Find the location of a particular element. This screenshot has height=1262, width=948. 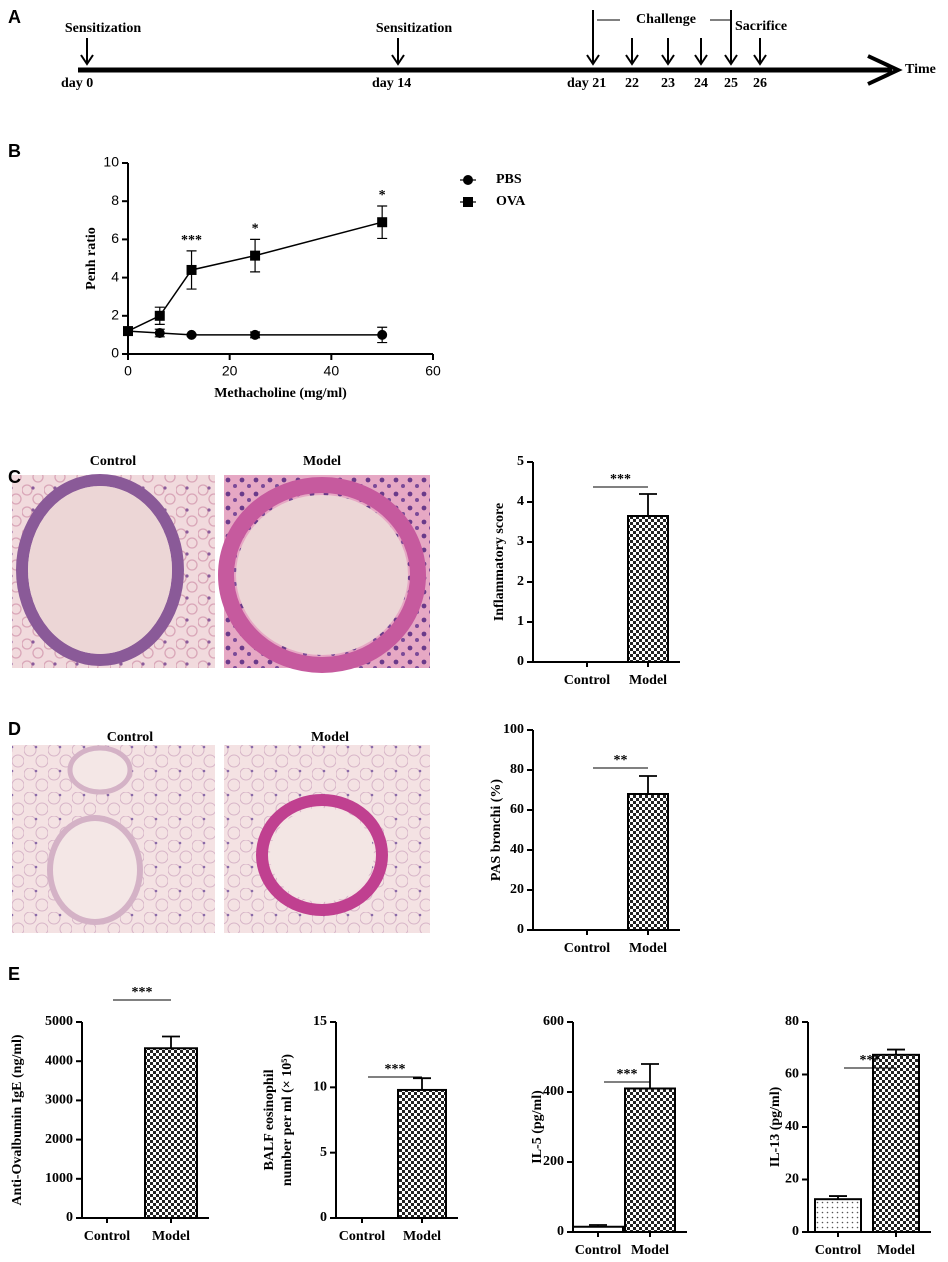

y-axis-label: BALF eosinophil is located at coordinates (269, 1119).